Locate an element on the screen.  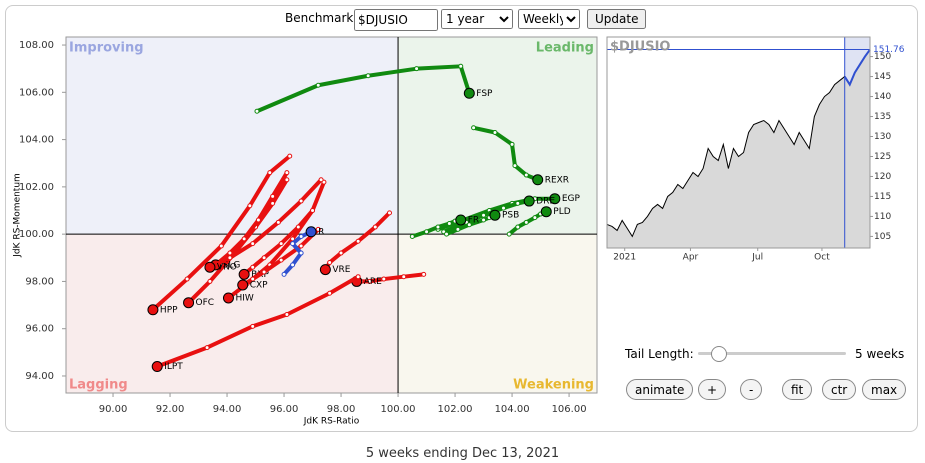
tool-button: + is located at coordinates (712, 389).